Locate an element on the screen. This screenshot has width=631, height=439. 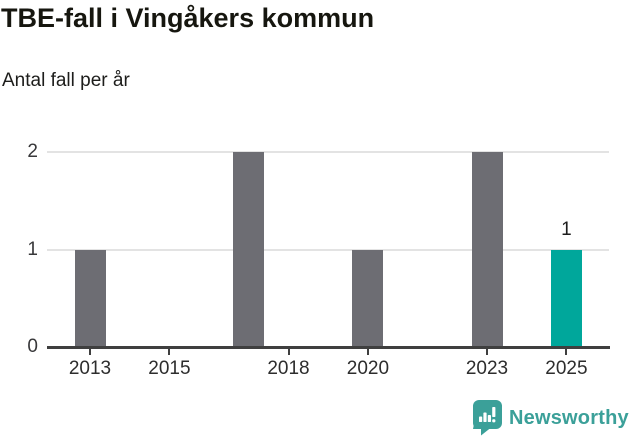
bar-2017 is located at coordinates (249, 249).